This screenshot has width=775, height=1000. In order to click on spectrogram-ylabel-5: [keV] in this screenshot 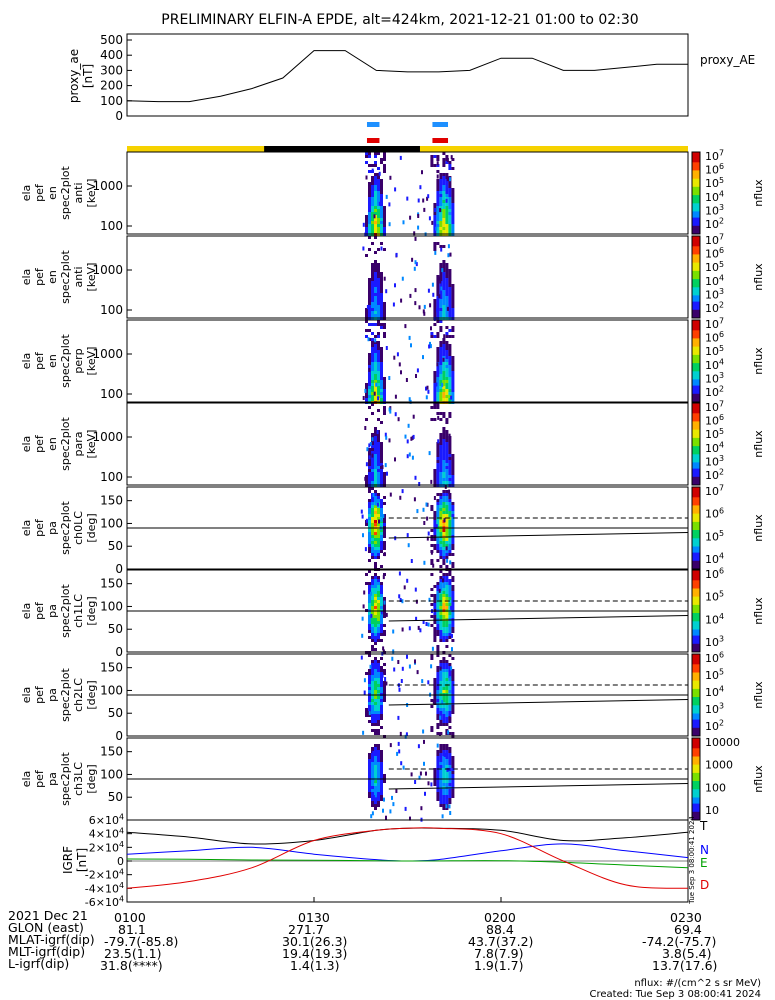, I will do `click(91, 361)`.